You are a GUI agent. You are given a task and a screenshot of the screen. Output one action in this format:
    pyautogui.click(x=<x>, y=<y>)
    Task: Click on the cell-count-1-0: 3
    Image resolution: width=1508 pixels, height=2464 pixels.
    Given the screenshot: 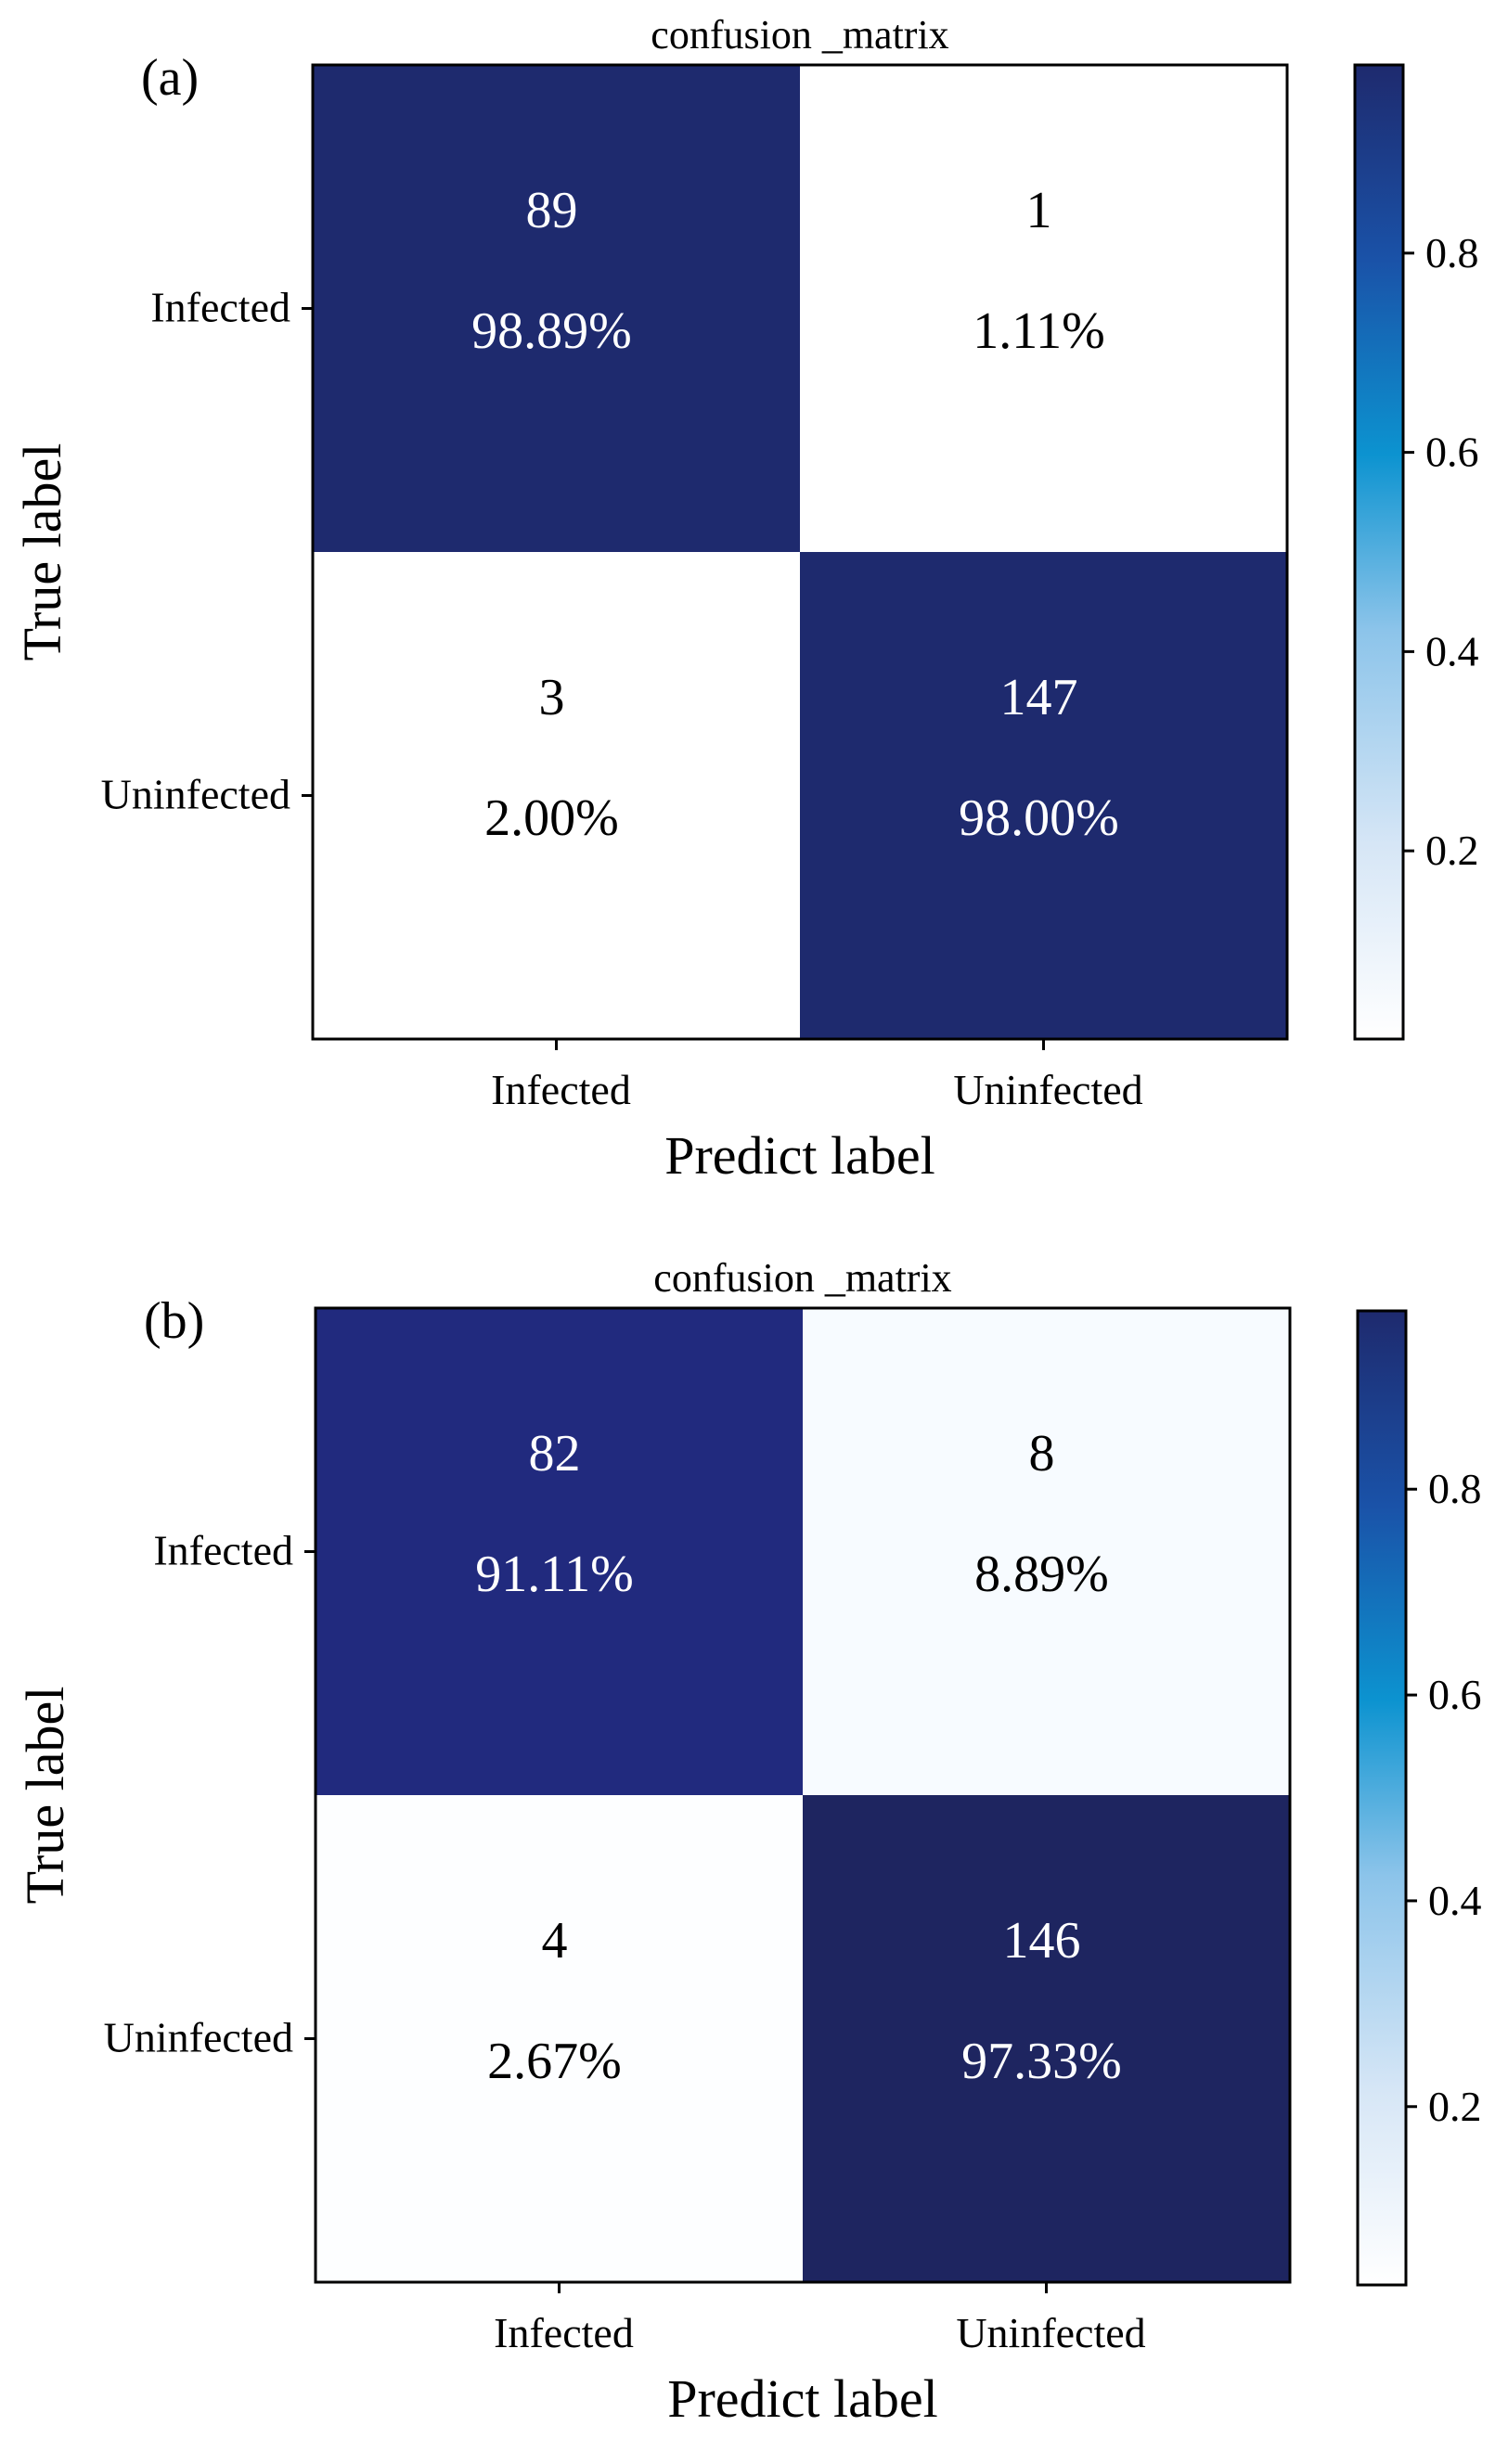 What is the action you would take?
    pyautogui.click(x=552, y=697)
    